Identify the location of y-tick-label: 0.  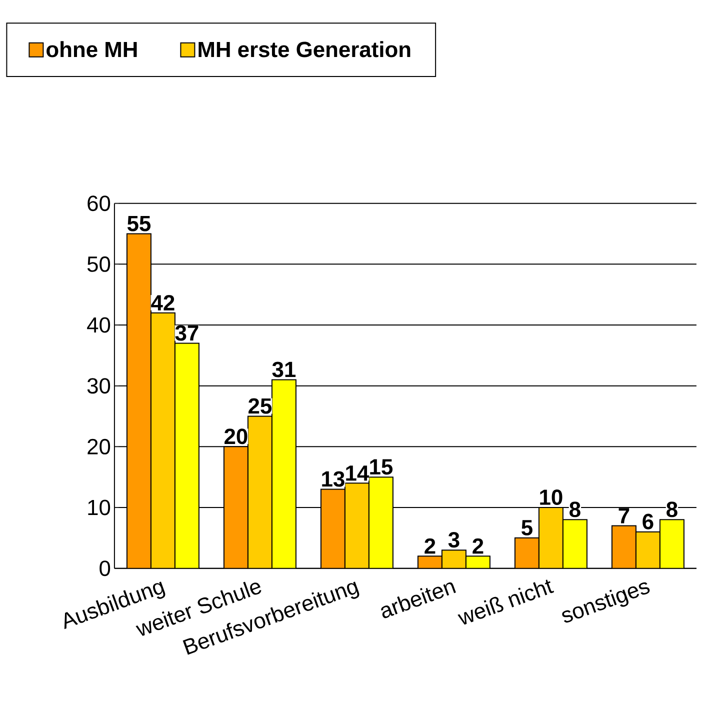
(105, 568).